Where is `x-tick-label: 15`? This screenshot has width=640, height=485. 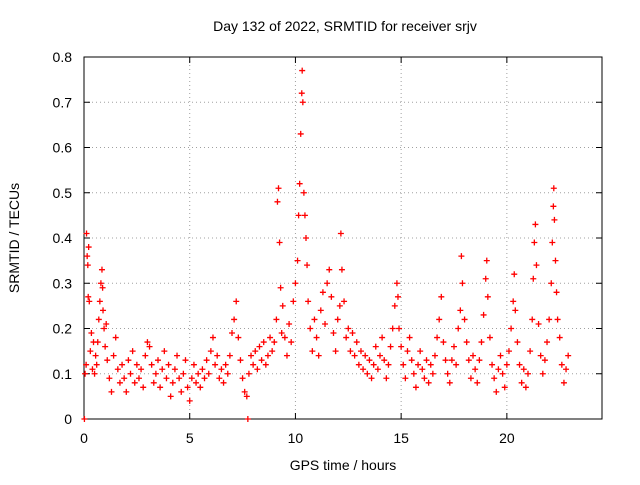
x-tick-label: 15 is located at coordinates (401, 438).